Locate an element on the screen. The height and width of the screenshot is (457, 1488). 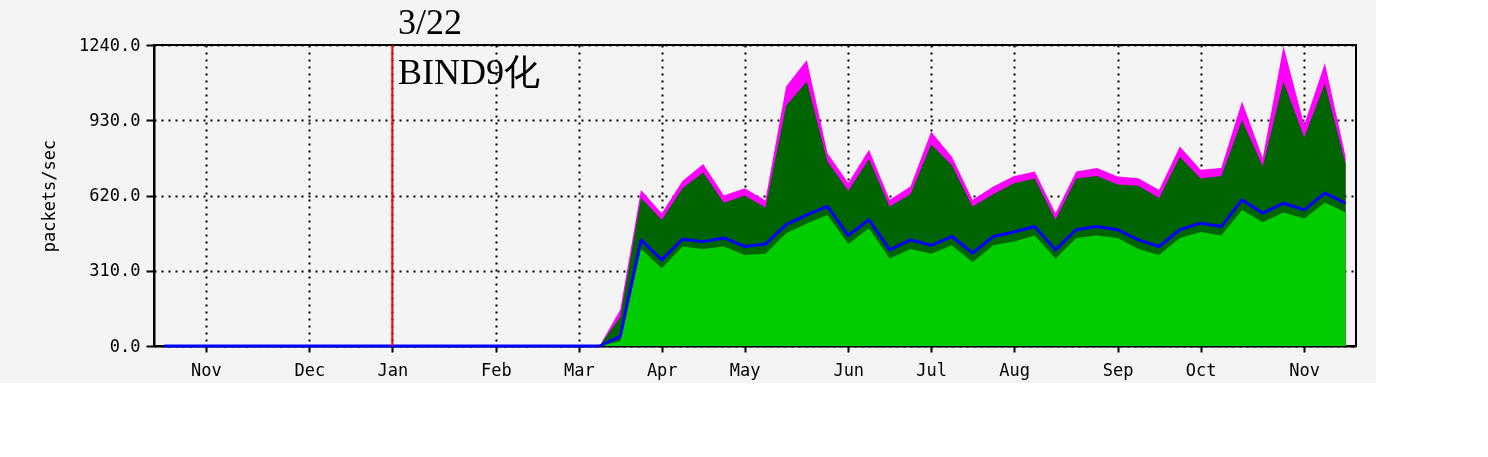
x-tick-label: Oct is located at coordinates (1201, 369).